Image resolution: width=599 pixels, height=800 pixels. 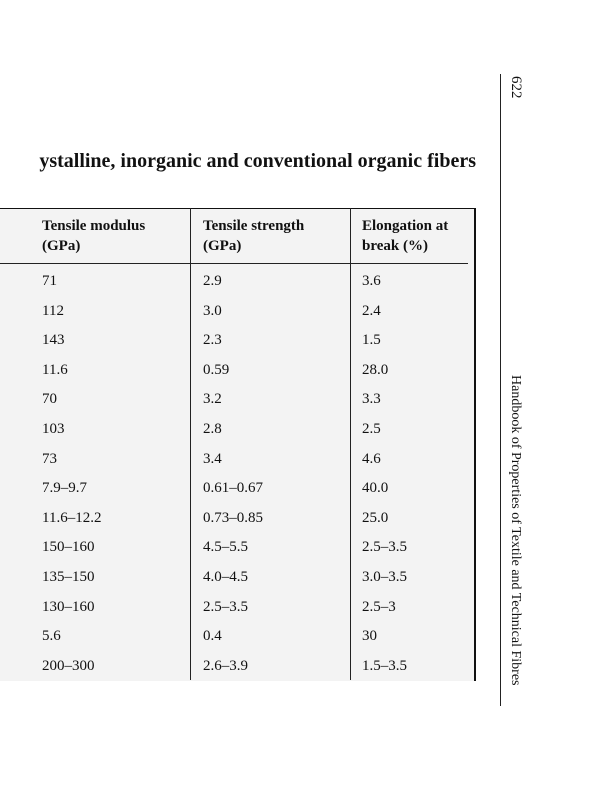 I want to click on table-cell: 3.6, so click(x=371, y=281).